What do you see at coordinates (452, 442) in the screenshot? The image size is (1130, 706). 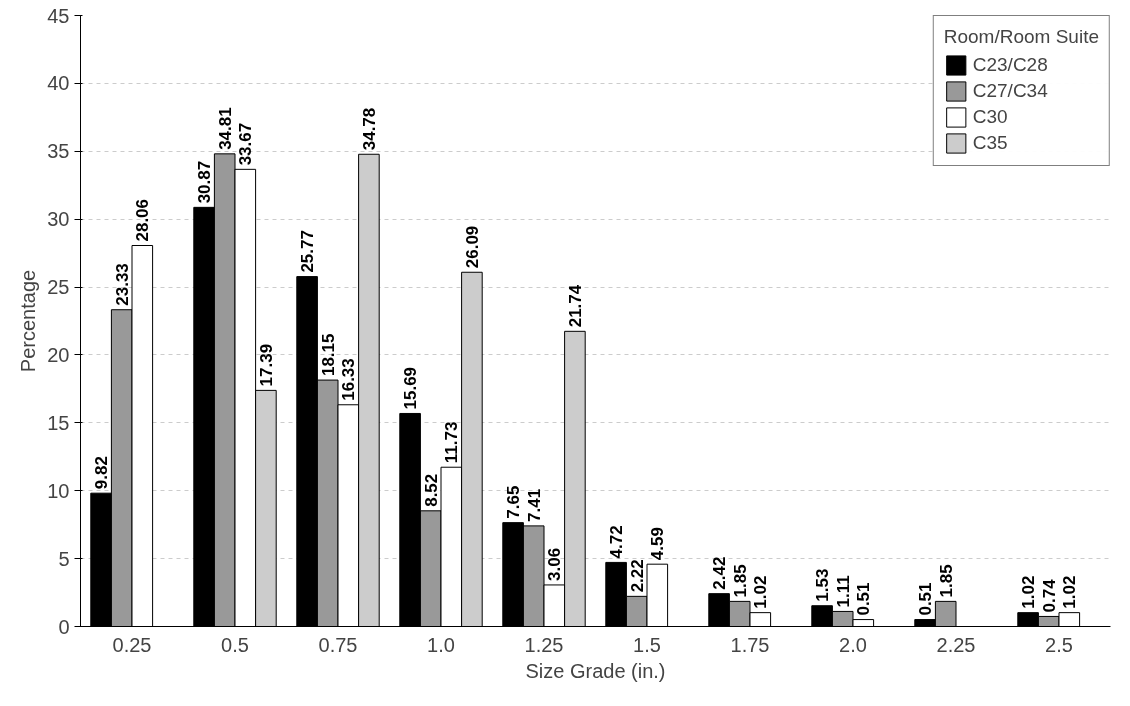 I see `data-label: 11.73` at bounding box center [452, 442].